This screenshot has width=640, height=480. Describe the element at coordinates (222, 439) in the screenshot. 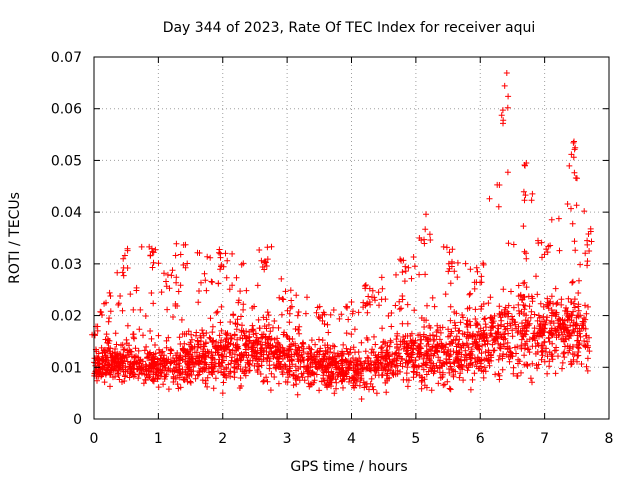

I see `x-tick-label: 2` at that location.